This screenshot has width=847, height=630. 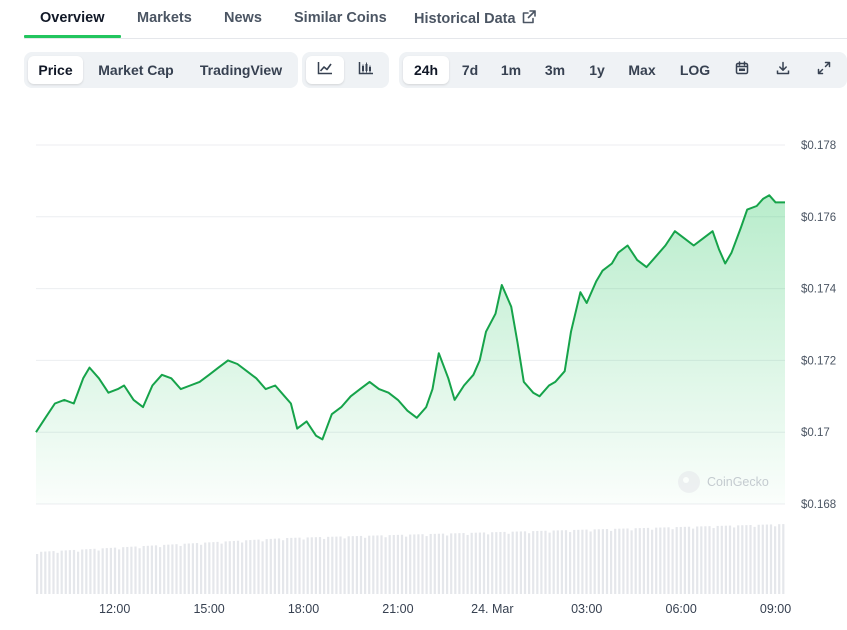 I want to click on tab-markets: Markets, so click(x=164, y=18).